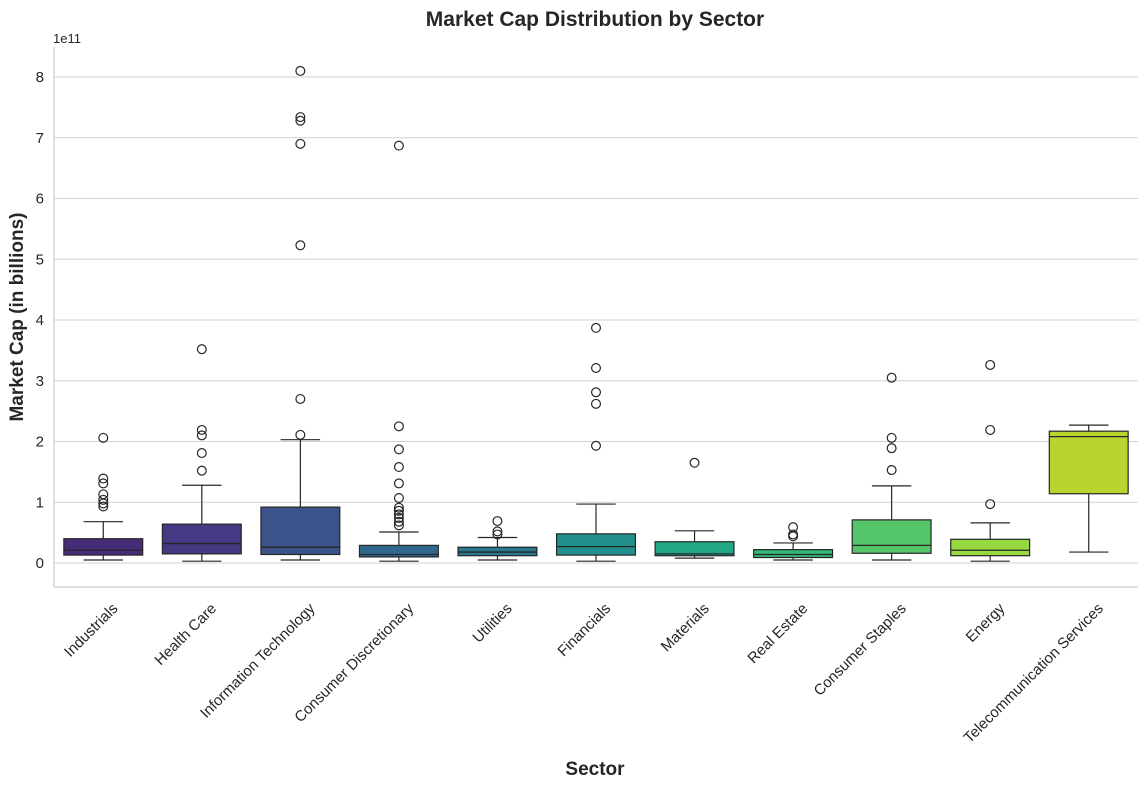  Describe the element at coordinates (793, 541) in the screenshot. I see `box-real-estate` at that location.